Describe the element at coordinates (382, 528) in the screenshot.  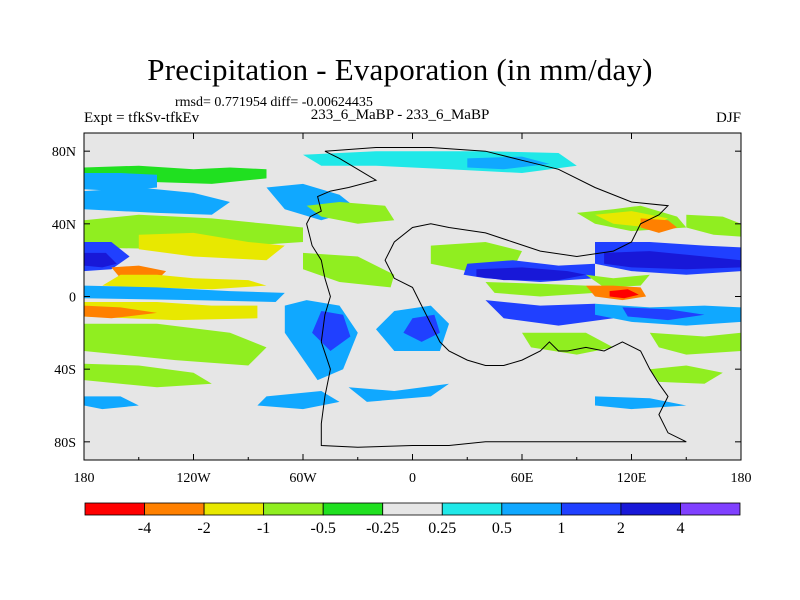
I see `colorbar-label: -0.25` at that location.